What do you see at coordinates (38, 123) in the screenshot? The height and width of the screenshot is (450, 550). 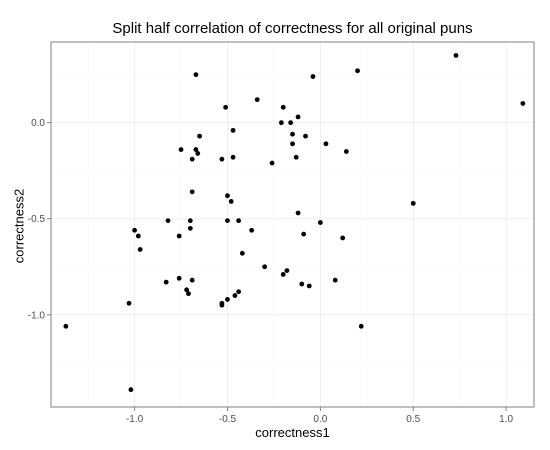 I see `y-tick-label: 0.0` at bounding box center [38, 123].